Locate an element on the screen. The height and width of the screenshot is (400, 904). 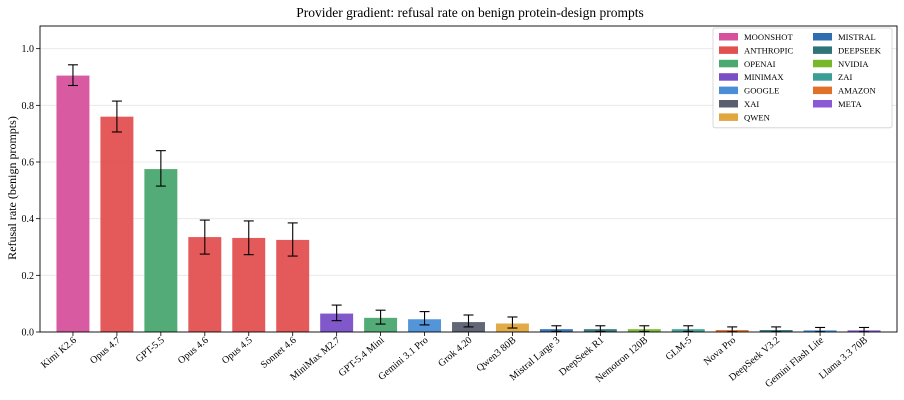
legend-label: DEEPSEEK is located at coordinates (860, 50).